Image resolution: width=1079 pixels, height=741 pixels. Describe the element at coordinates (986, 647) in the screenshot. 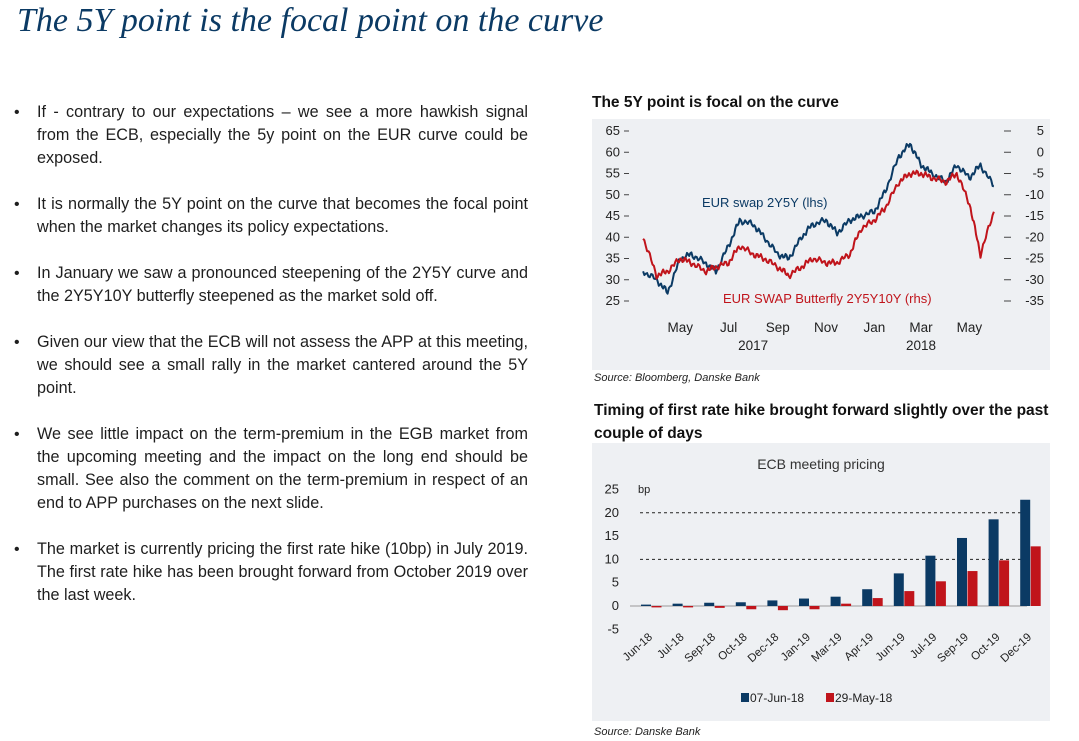

I see `x-axis-category-label: Oct-19` at that location.